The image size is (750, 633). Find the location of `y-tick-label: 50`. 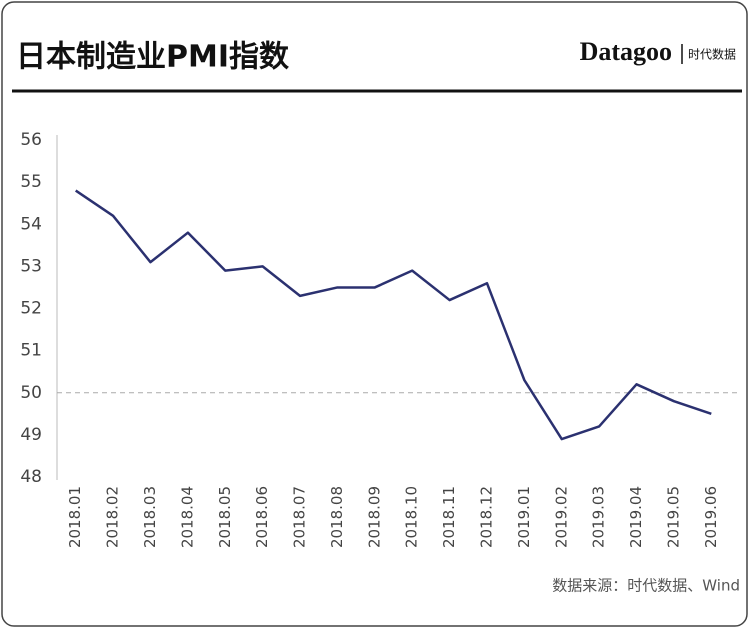

y-tick-label: 50 is located at coordinates (31, 393).